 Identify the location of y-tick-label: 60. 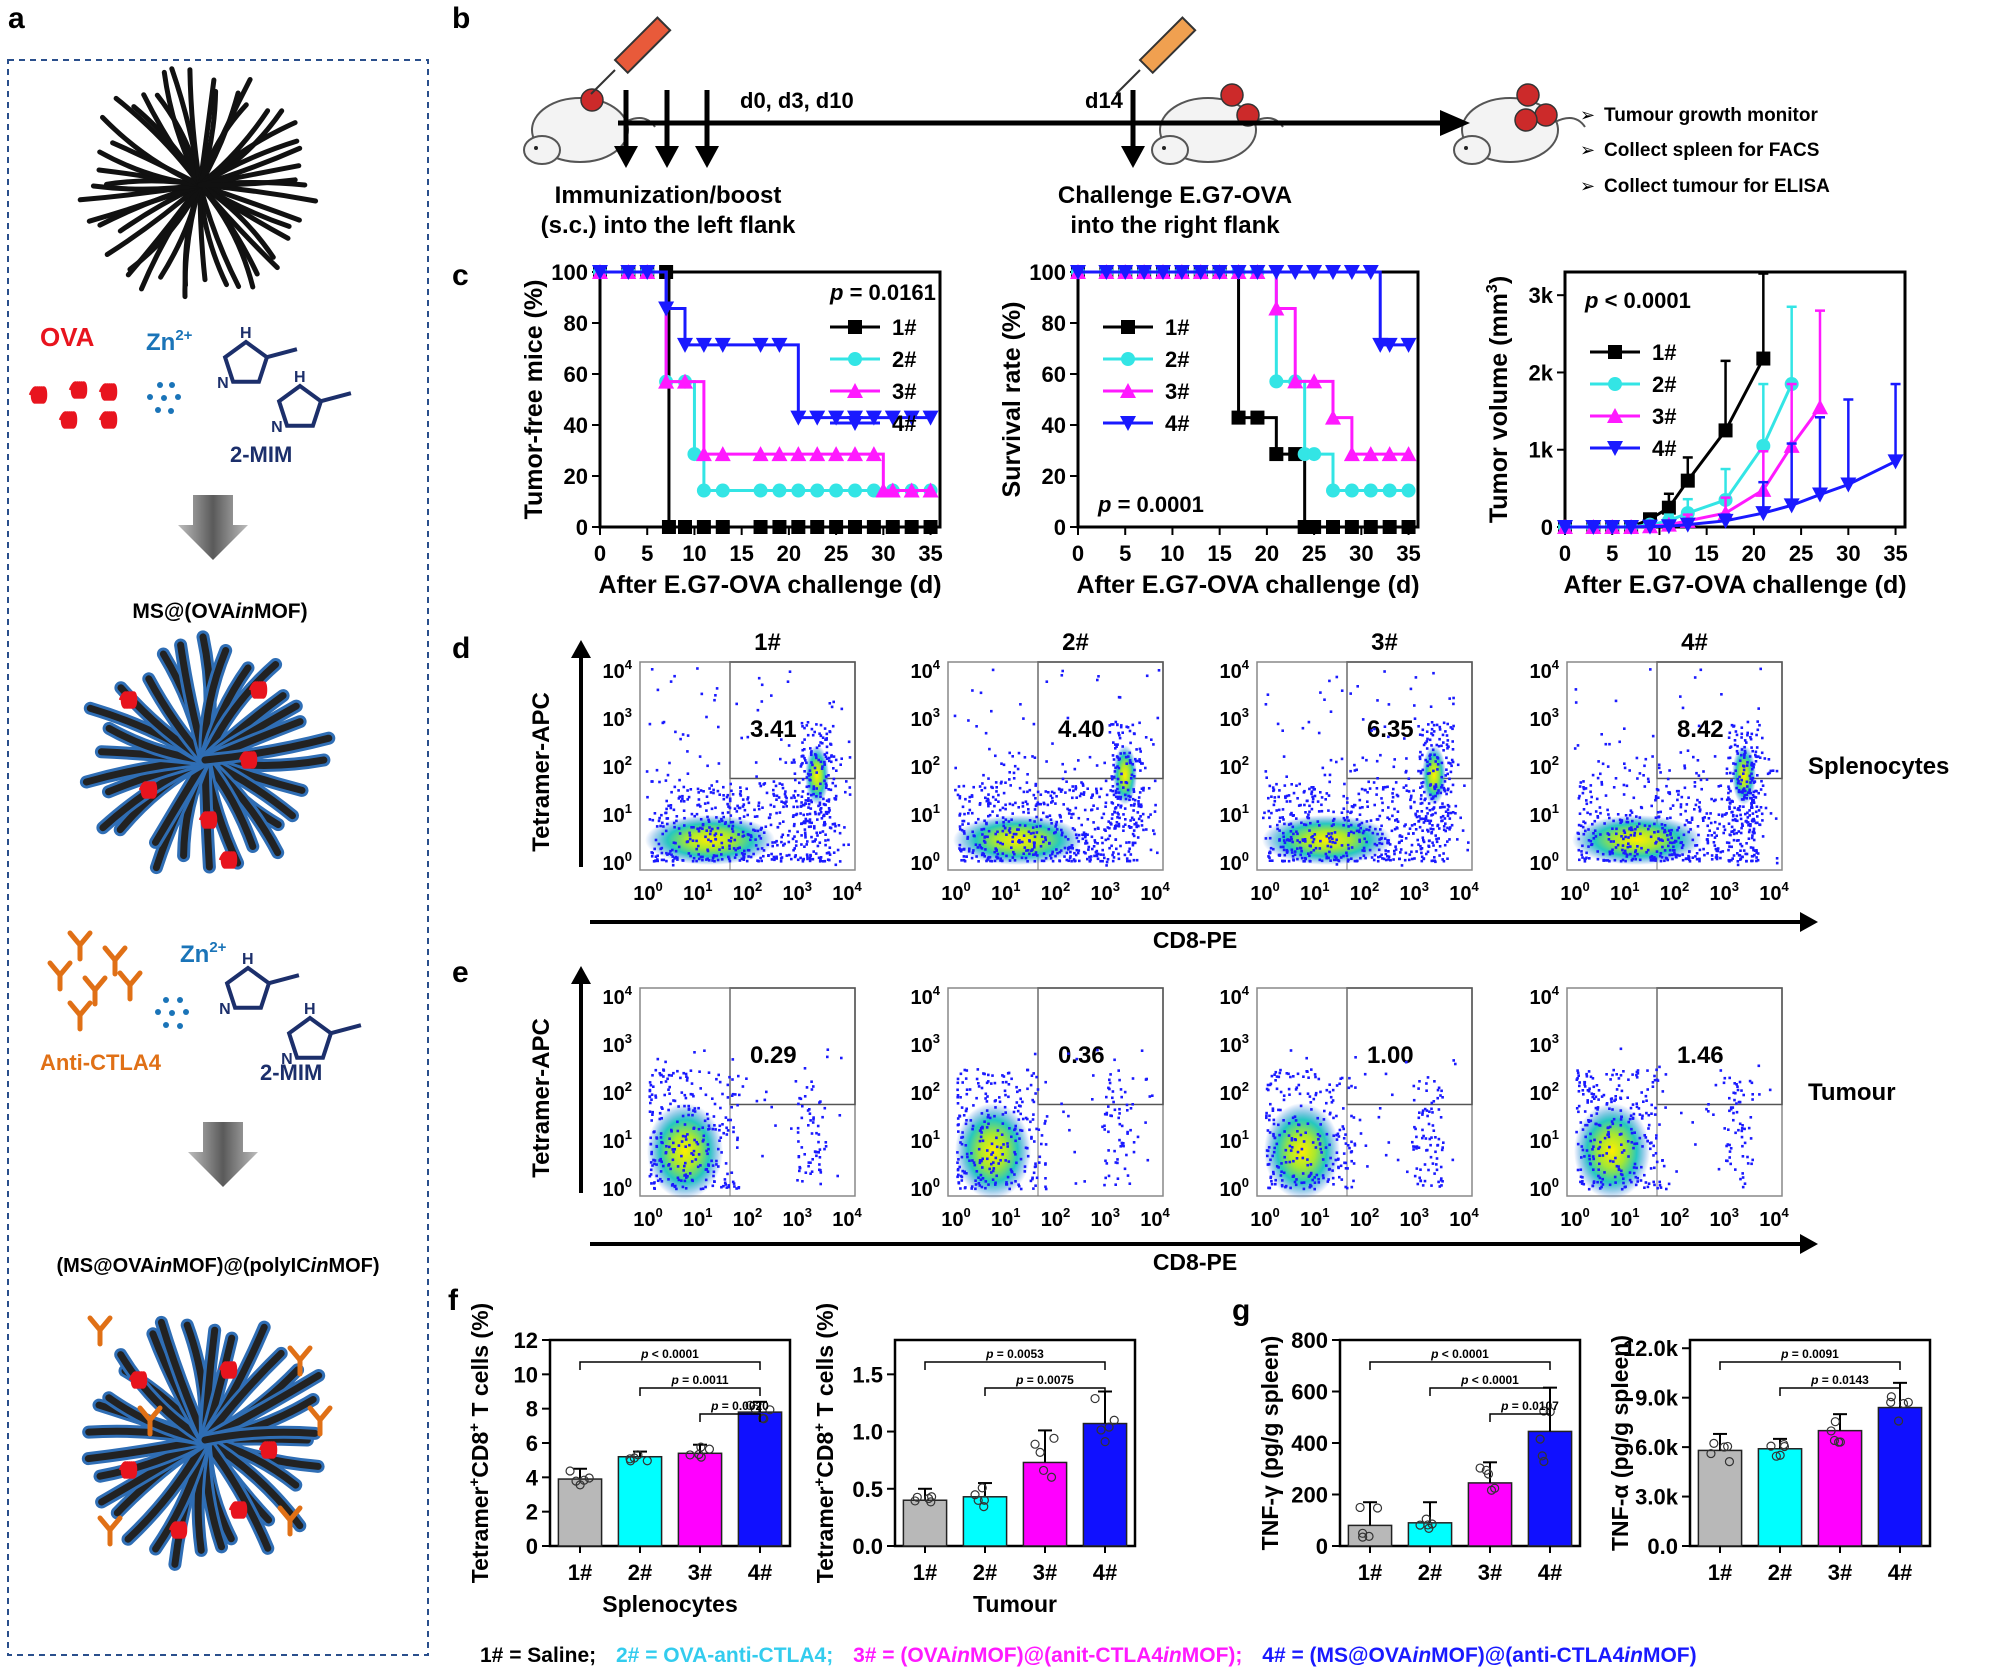
(576, 374).